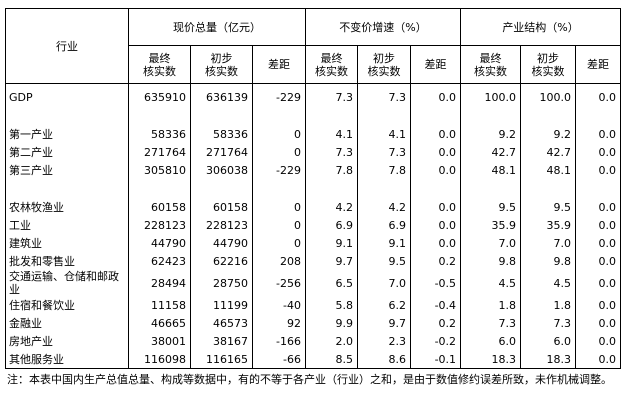  Describe the element at coordinates (67, 152) in the screenshot. I see `row-label: 第二产业` at that location.